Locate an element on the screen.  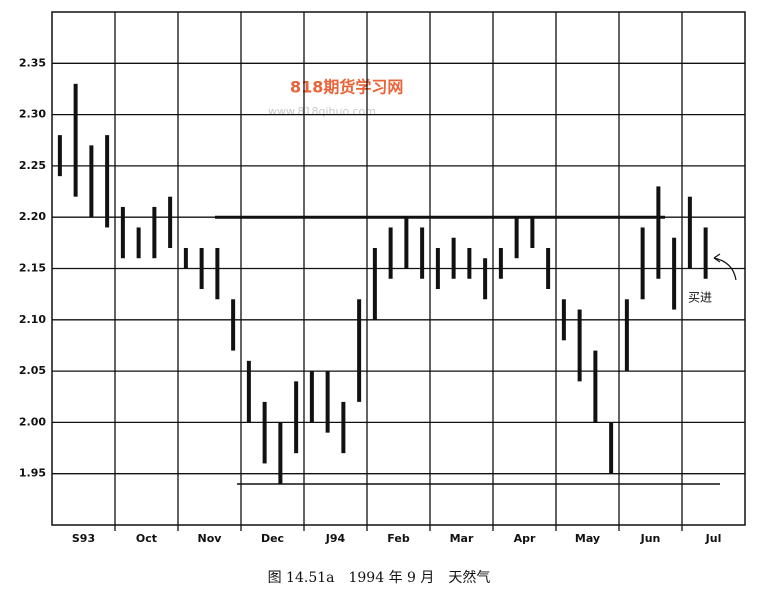
y-tick-label: 2.25 is located at coordinates (32, 165).